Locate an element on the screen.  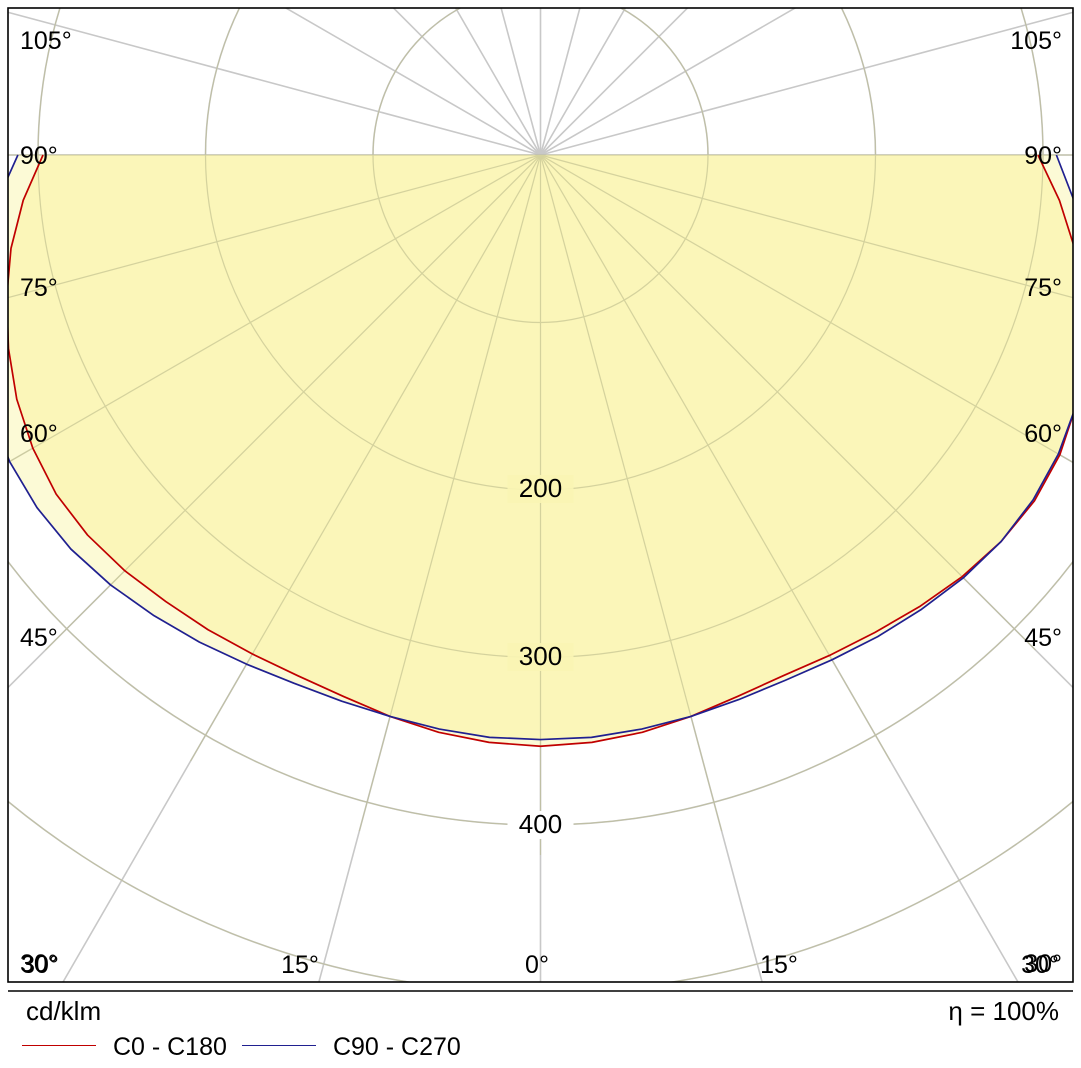
legend-swatch-c0-line is located at coordinates (59, 1045).